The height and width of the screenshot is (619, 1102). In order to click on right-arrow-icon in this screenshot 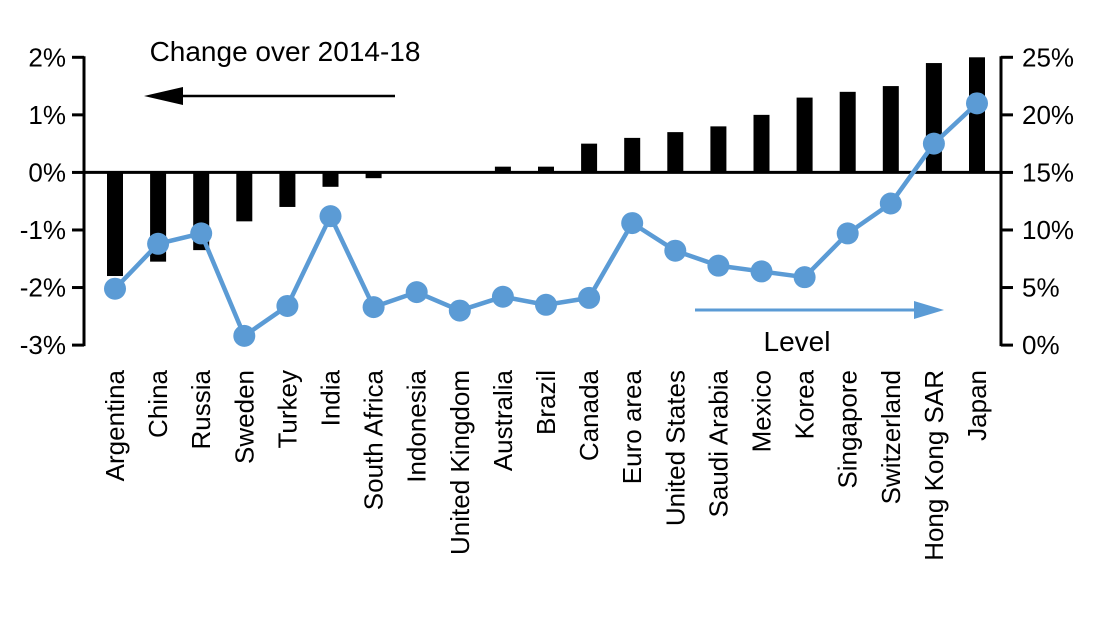, I will do `click(929, 310)`.